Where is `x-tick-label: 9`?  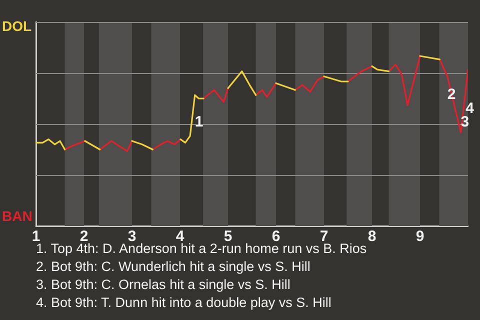 x-tick-label: 9 is located at coordinates (420, 237).